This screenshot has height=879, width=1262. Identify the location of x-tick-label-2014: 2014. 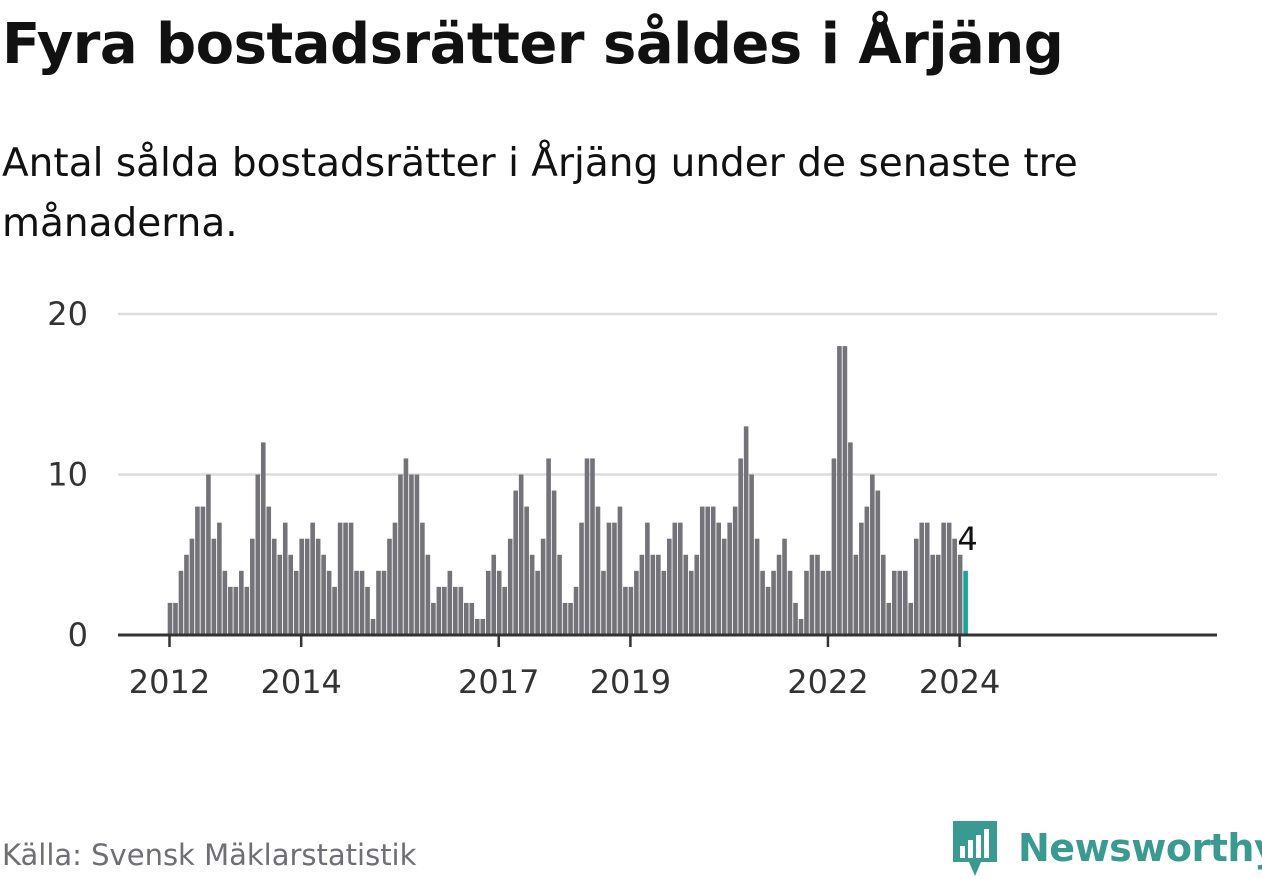
(300, 682).